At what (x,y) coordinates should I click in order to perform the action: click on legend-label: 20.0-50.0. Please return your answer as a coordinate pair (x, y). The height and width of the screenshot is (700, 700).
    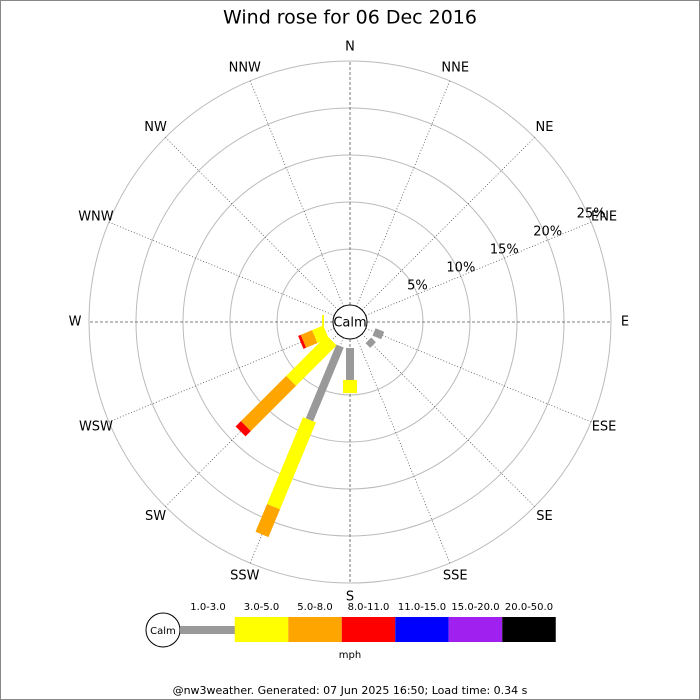
    Looking at the image, I should click on (529, 607).